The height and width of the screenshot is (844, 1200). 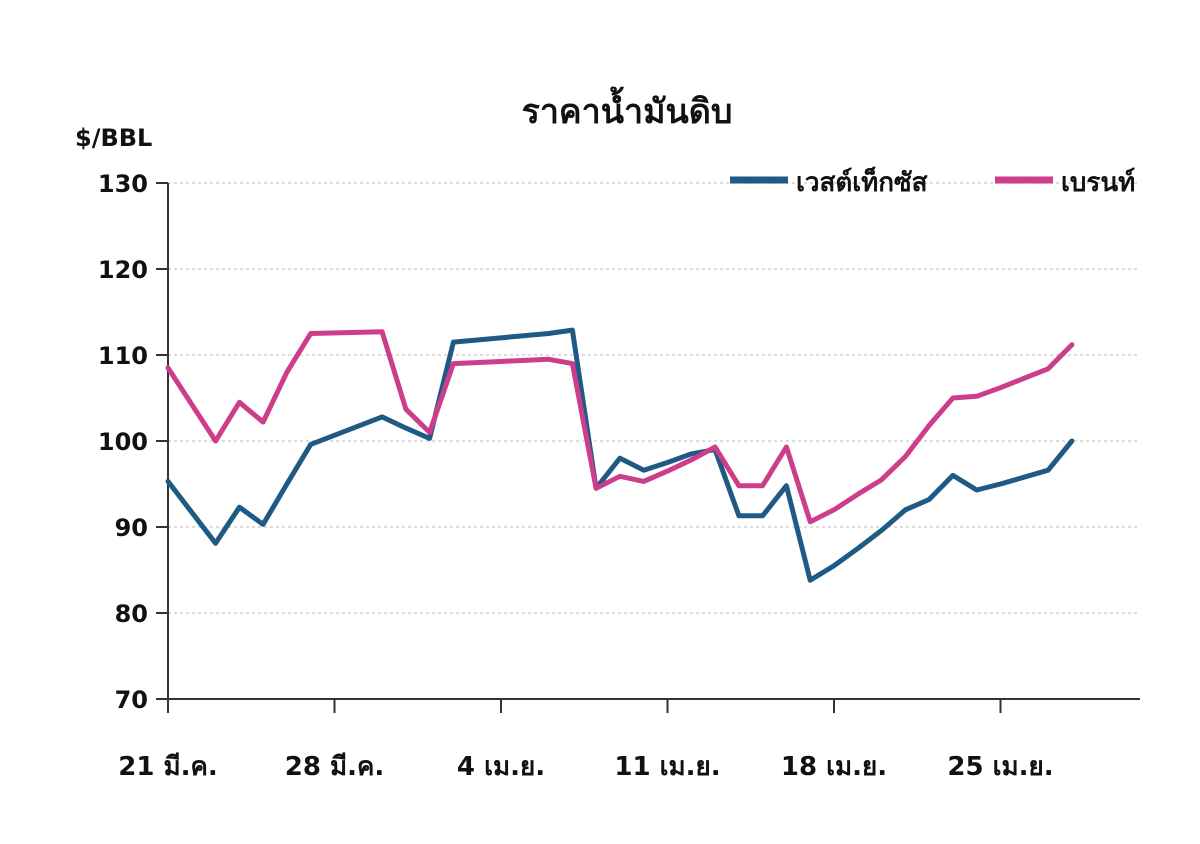 What do you see at coordinates (1098, 182) in the screenshot?
I see `legend-label-brent: เบรนท์` at bounding box center [1098, 182].